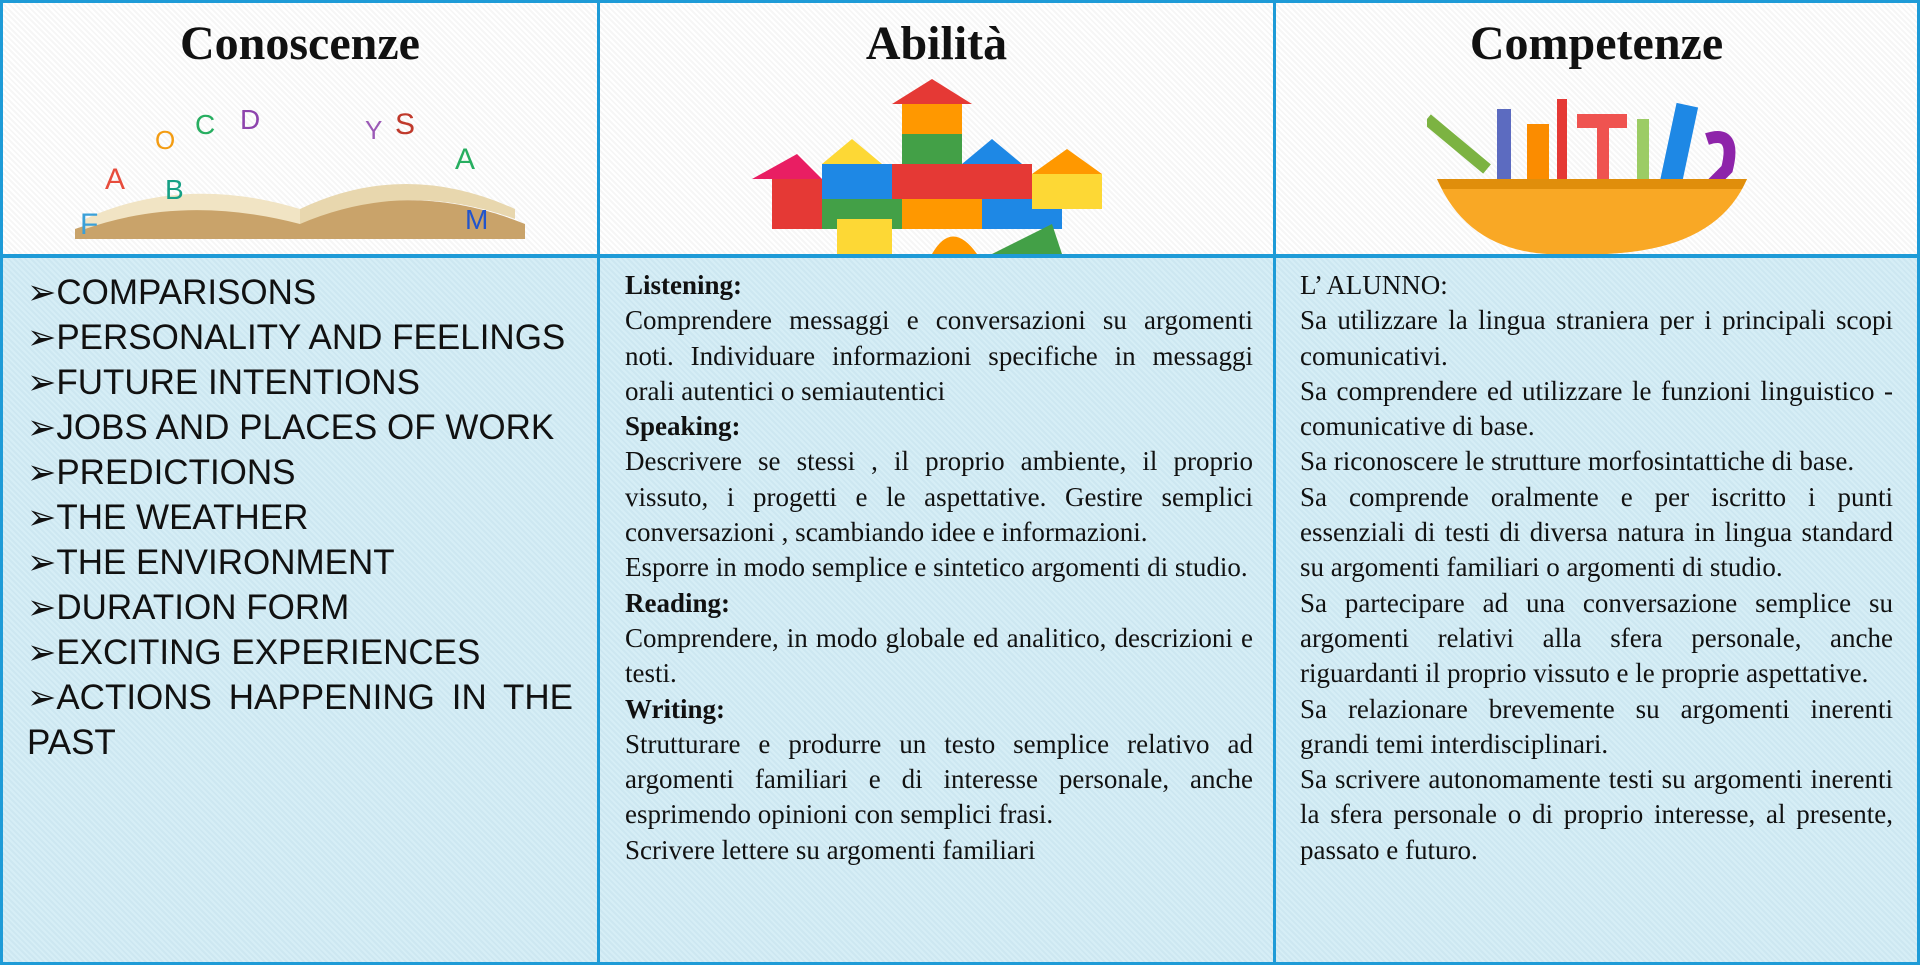  What do you see at coordinates (300, 292) in the screenshot?
I see `topic-item: COMPARISONS` at bounding box center [300, 292].